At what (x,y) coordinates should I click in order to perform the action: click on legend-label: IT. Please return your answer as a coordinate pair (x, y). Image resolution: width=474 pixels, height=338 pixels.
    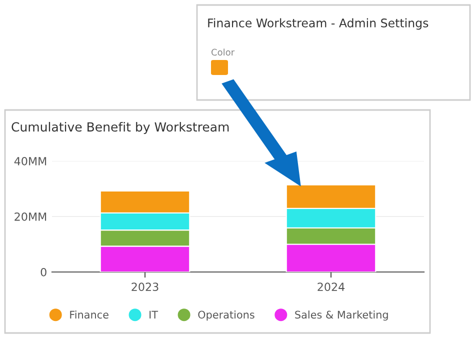
    Looking at the image, I should click on (154, 314).